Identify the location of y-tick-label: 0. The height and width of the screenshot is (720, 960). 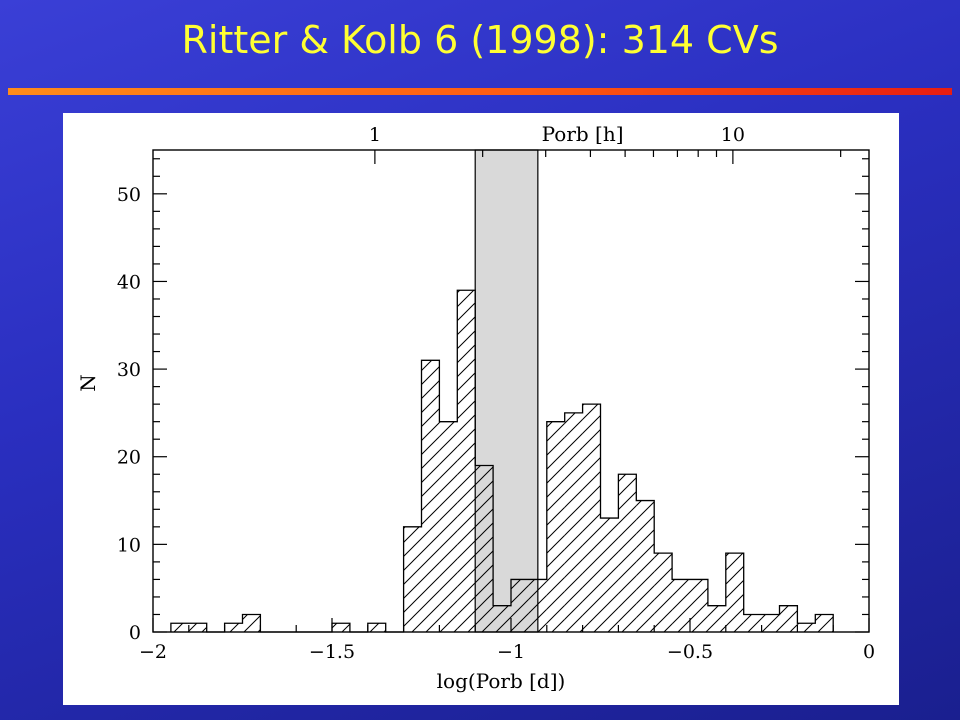
(135, 633).